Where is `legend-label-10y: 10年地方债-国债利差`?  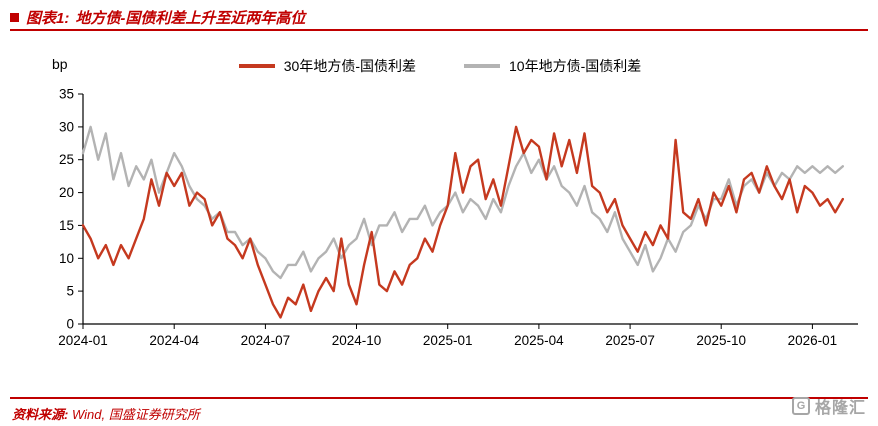 legend-label-10y: 10年地方债-国债利差 is located at coordinates (575, 66).